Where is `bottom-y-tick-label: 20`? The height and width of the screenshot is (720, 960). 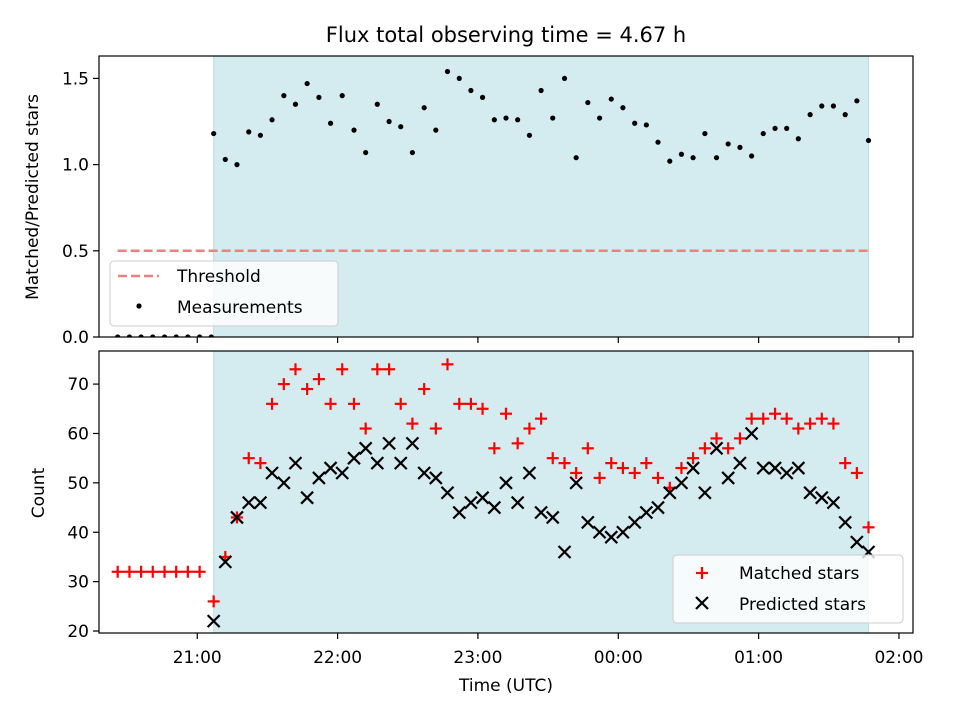 bottom-y-tick-label: 20 is located at coordinates (78, 632).